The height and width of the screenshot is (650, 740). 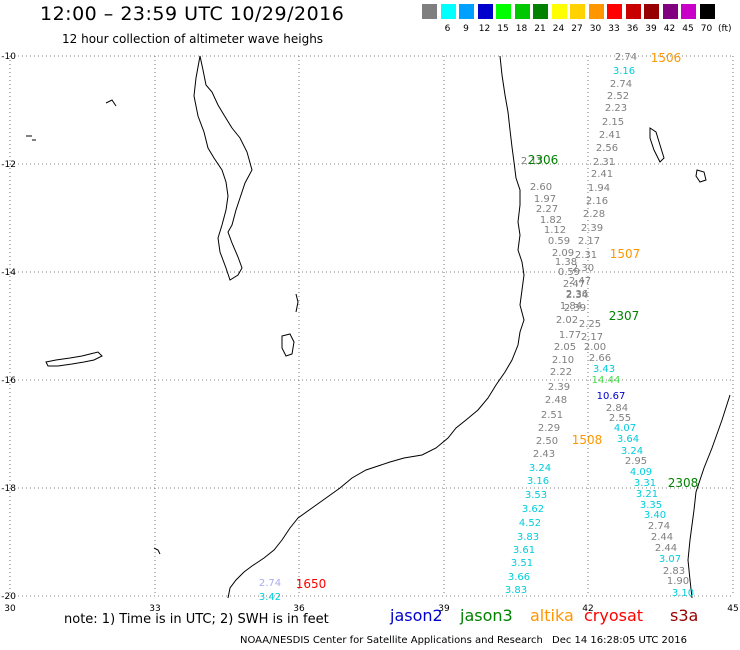 What do you see at coordinates (157, 551) in the screenshot?
I see `south-mark` at bounding box center [157, 551].